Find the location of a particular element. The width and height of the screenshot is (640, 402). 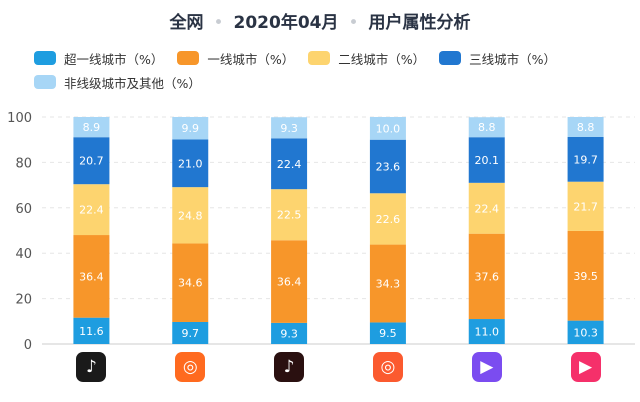

data-label: 20.7 is located at coordinates (91, 161).